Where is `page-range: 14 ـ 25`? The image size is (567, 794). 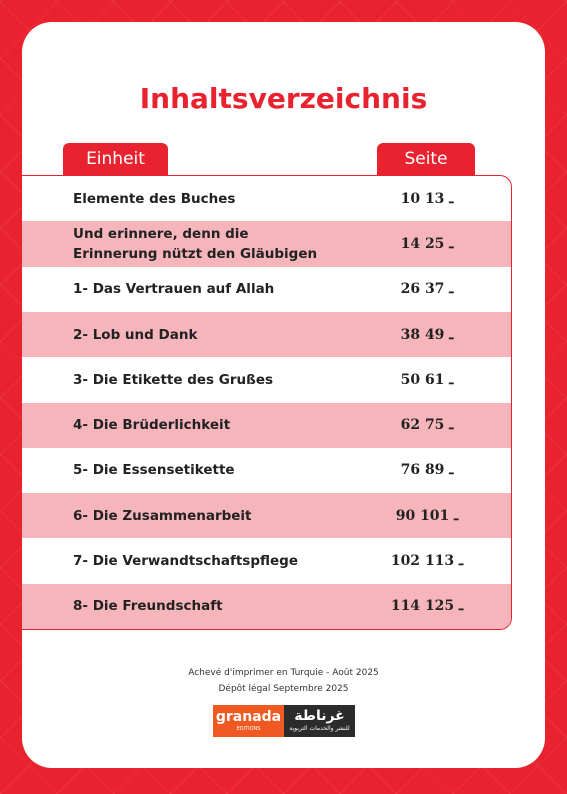
page-range: 14 ـ 25 is located at coordinates (427, 243).